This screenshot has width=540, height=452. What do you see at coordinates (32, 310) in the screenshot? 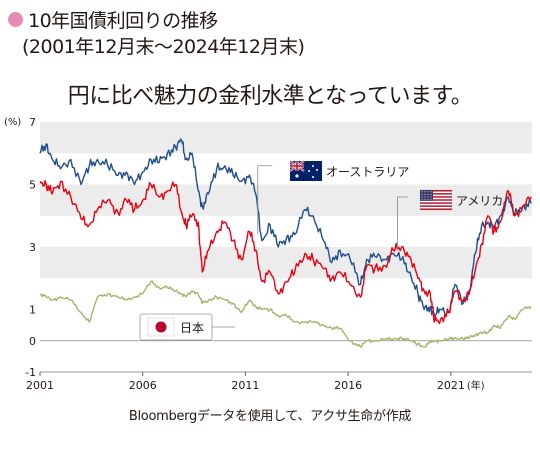
I see `y-tick-label: 1` at bounding box center [32, 310].